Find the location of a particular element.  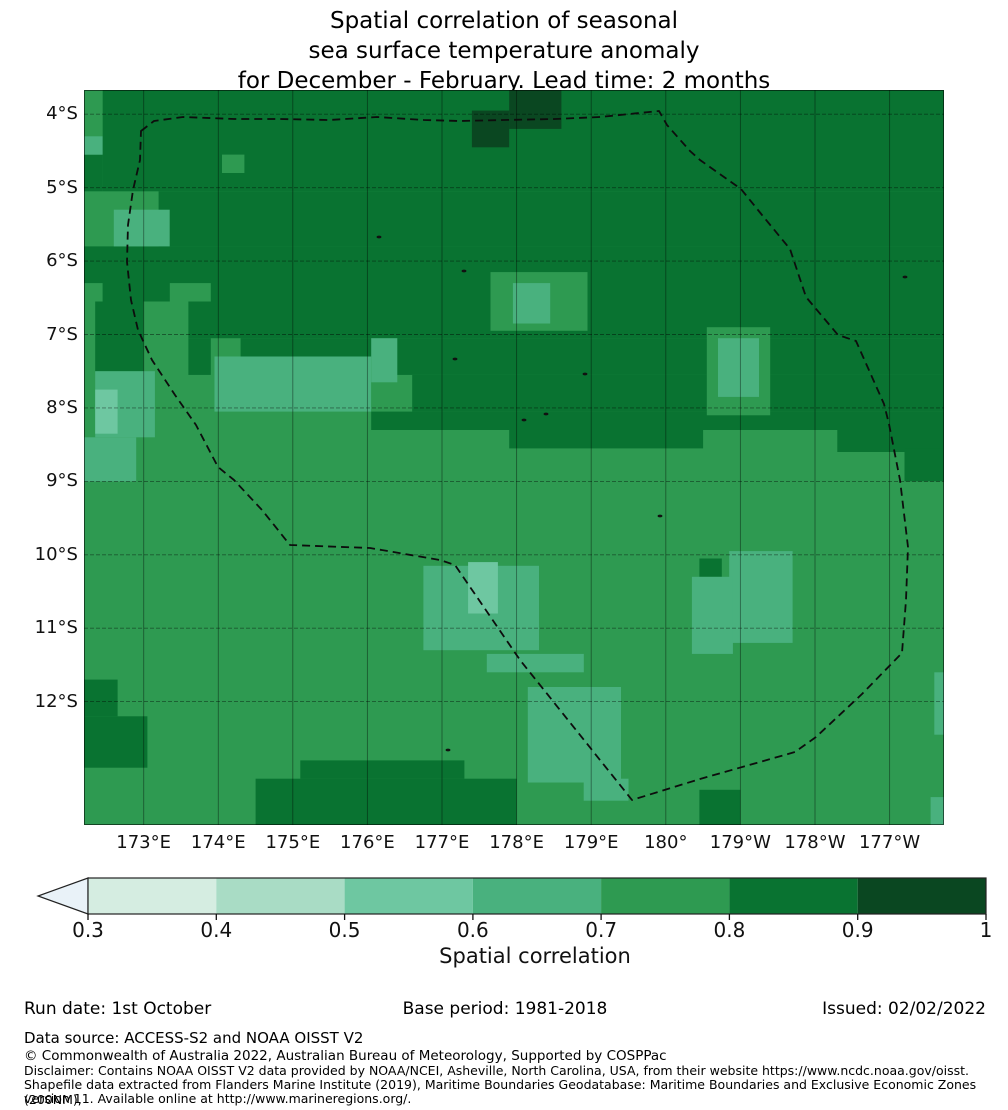

lon-tick-label: 179°E is located at coordinates (591, 842).